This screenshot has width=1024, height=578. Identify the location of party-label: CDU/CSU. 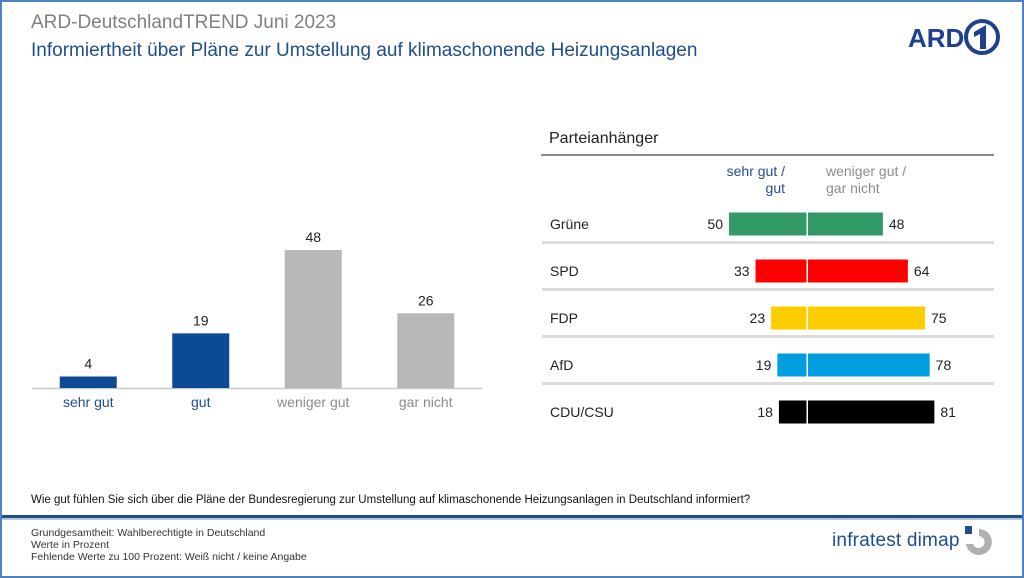
(582, 412).